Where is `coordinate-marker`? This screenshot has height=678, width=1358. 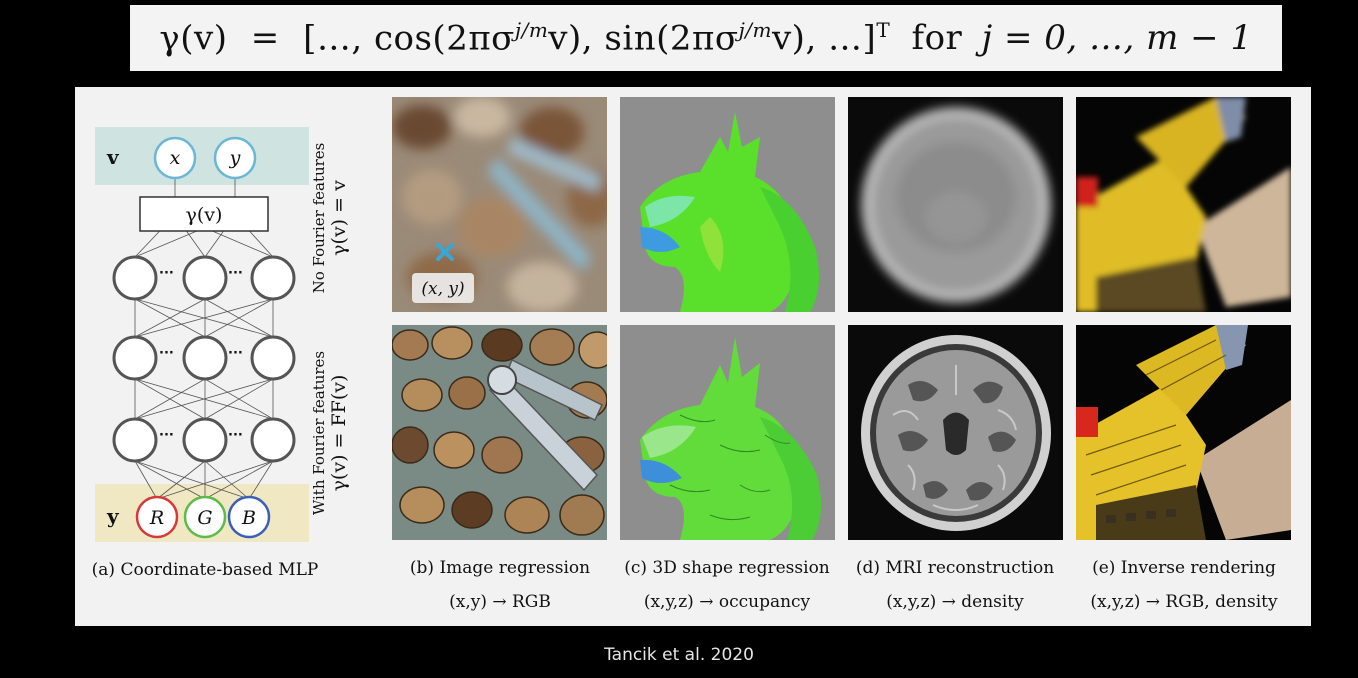
coordinate-marker is located at coordinates (445, 252).